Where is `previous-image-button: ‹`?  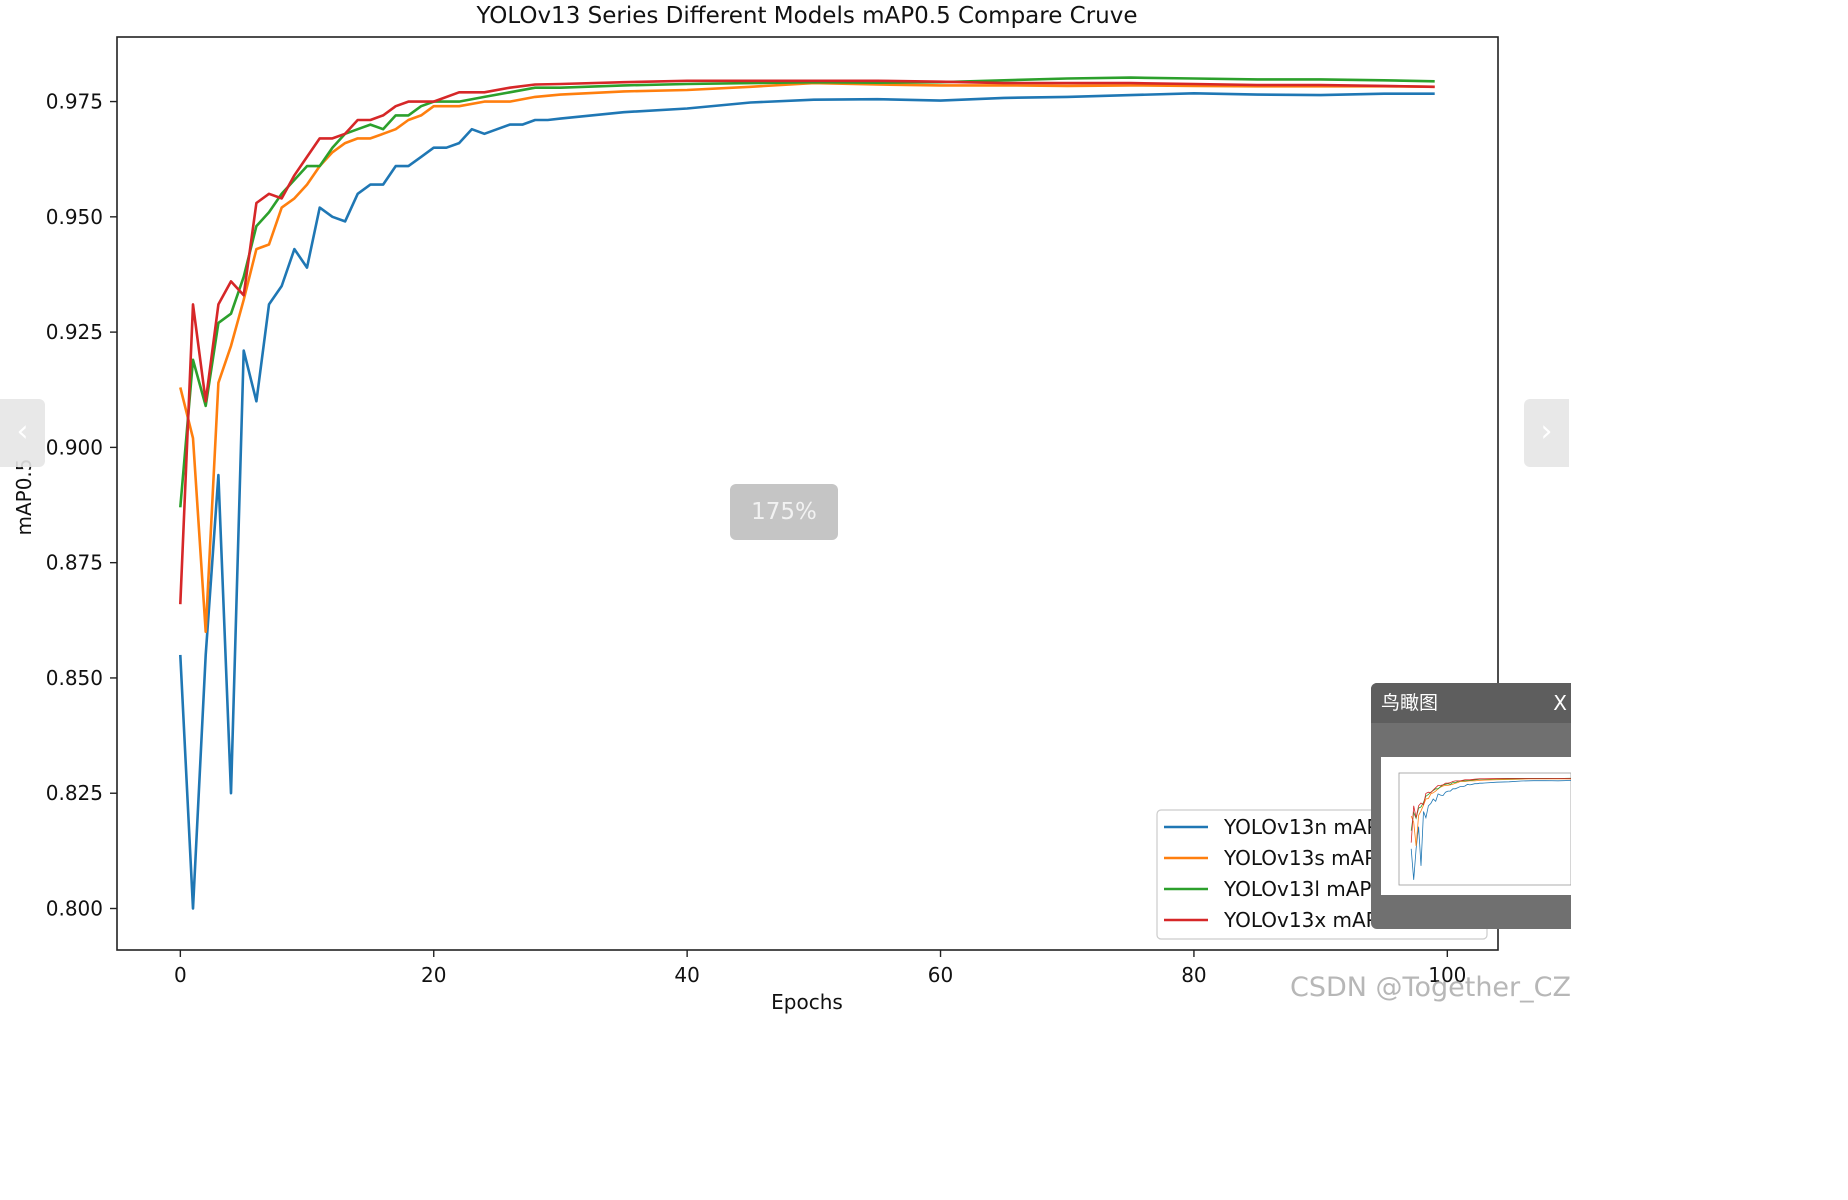 previous-image-button: ‹ is located at coordinates (22, 433).